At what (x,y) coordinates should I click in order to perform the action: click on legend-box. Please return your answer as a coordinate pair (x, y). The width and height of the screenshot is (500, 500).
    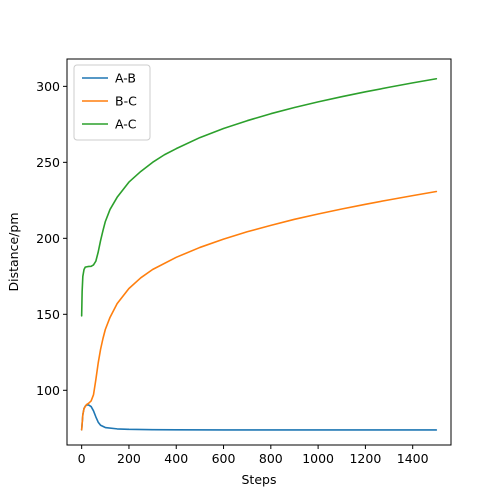
    Looking at the image, I should click on (112, 102).